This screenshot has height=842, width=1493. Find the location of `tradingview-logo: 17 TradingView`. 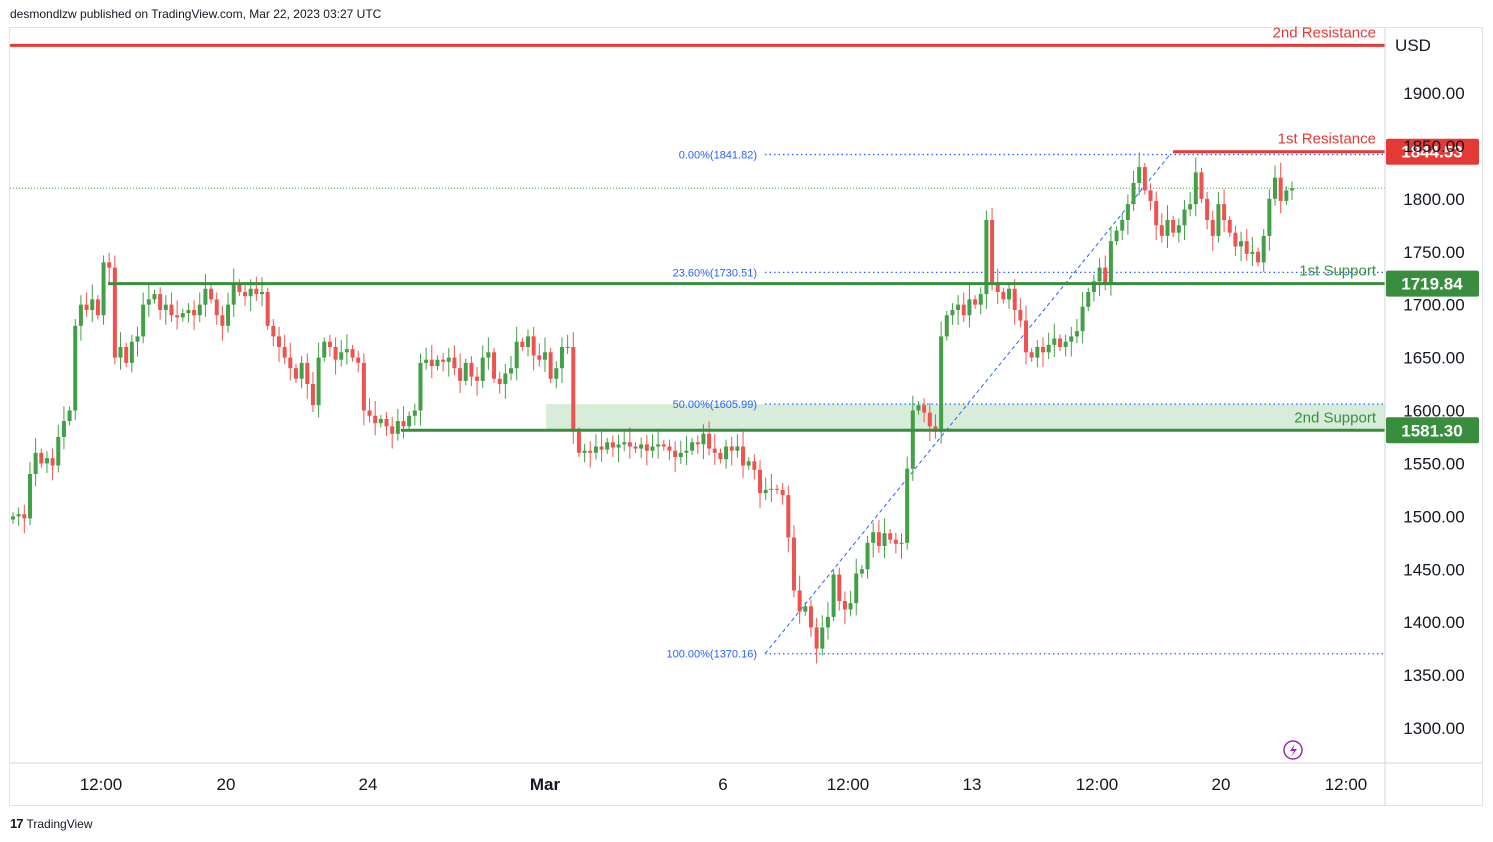

tradingview-logo: 17 TradingView is located at coordinates (51, 823).